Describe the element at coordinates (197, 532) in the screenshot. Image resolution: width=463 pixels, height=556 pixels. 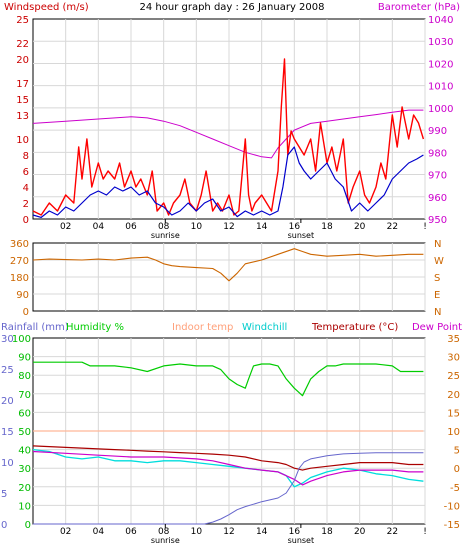
I see `x-tick-label: 10` at that location.